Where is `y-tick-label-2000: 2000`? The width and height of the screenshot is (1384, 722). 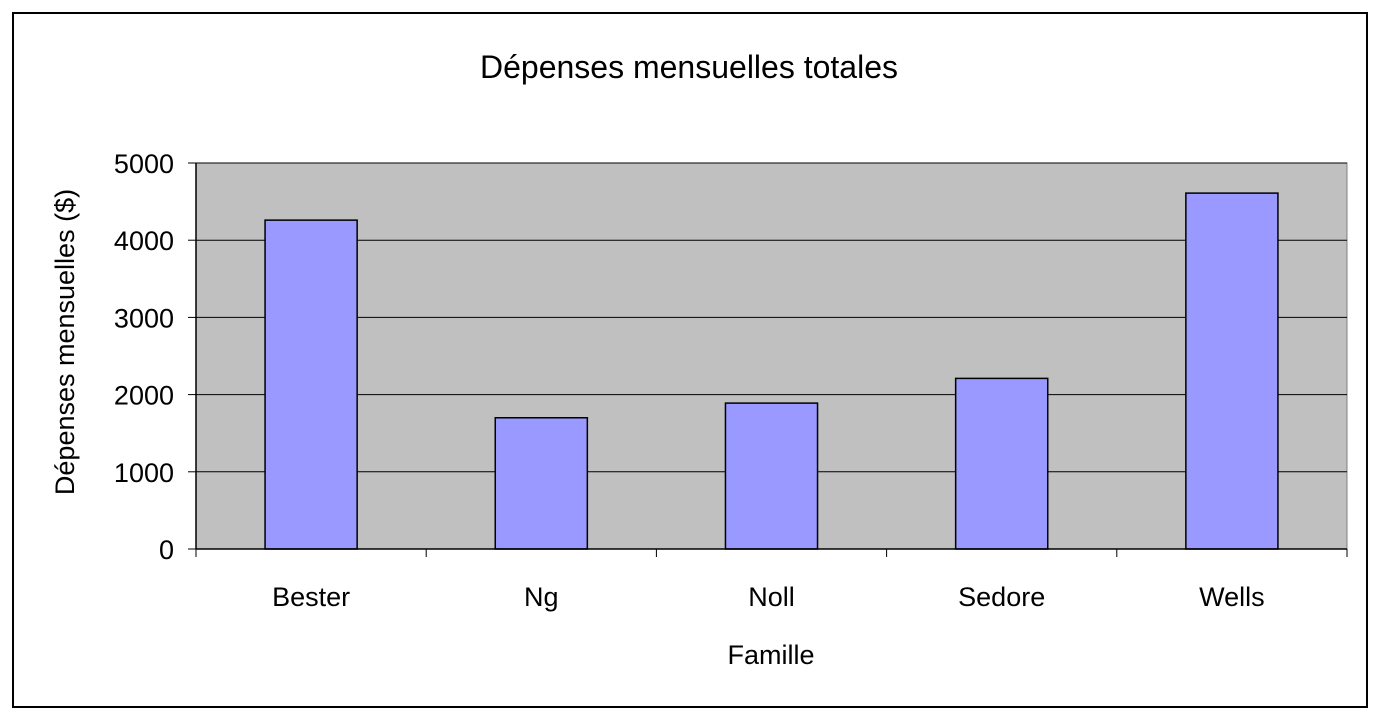
y-tick-label-2000: 2000 is located at coordinates (144, 396).